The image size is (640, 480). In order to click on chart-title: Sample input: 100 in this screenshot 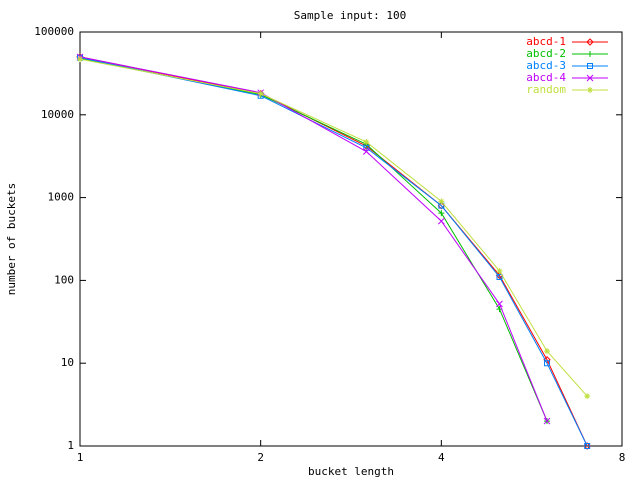, I will do `click(350, 15)`.